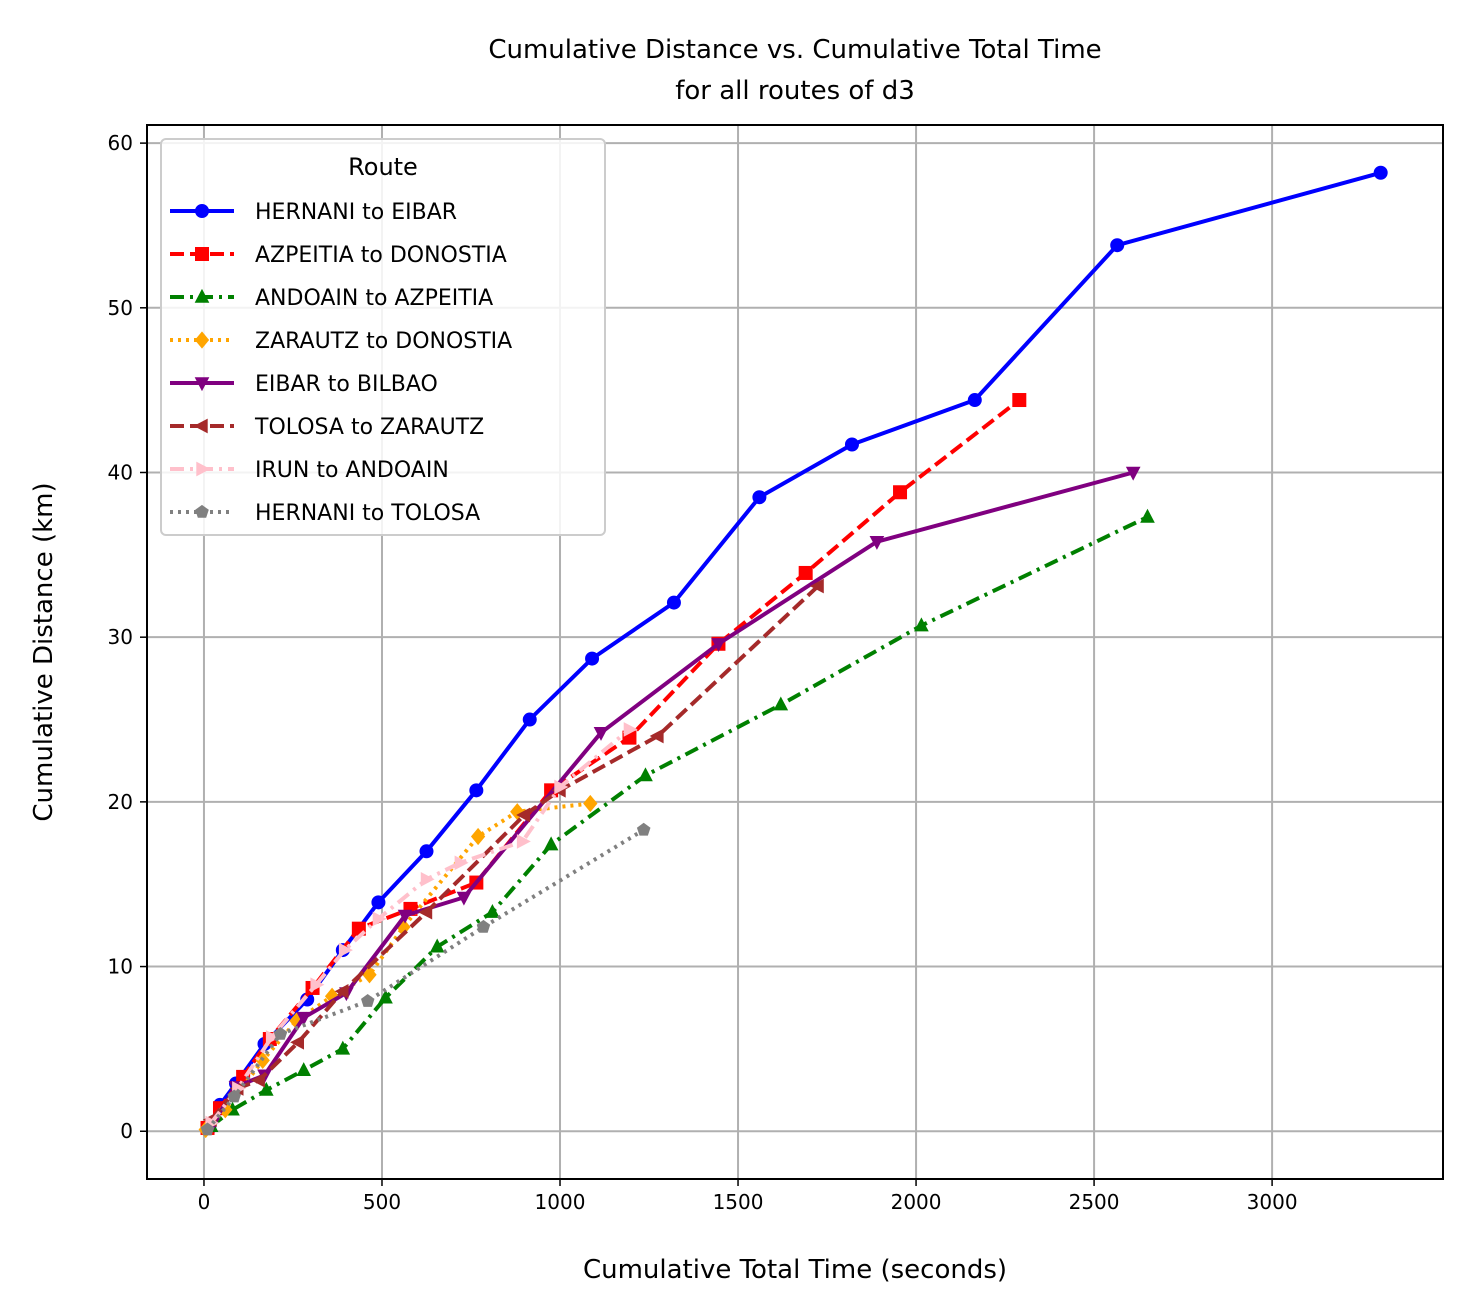 This screenshot has width=1472, height=1315. I want to click on x-tick-label: 2000, so click(916, 1202).